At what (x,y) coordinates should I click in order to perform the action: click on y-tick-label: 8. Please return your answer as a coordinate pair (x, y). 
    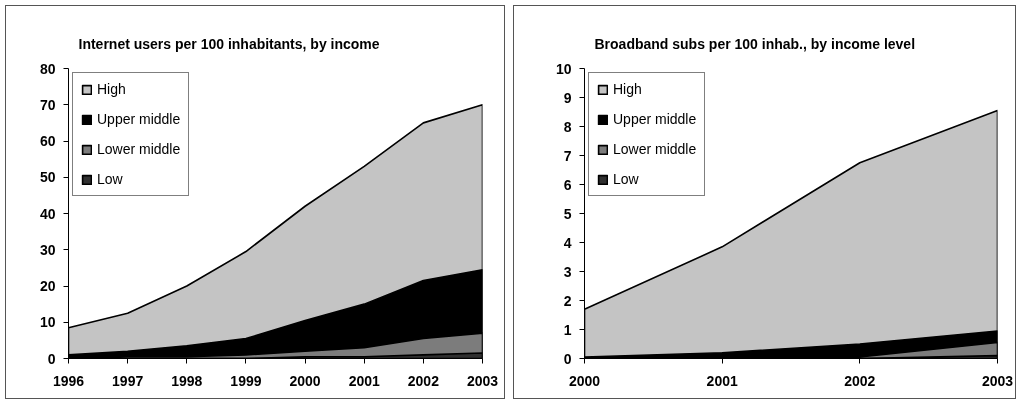
    Looking at the image, I should click on (567, 126).